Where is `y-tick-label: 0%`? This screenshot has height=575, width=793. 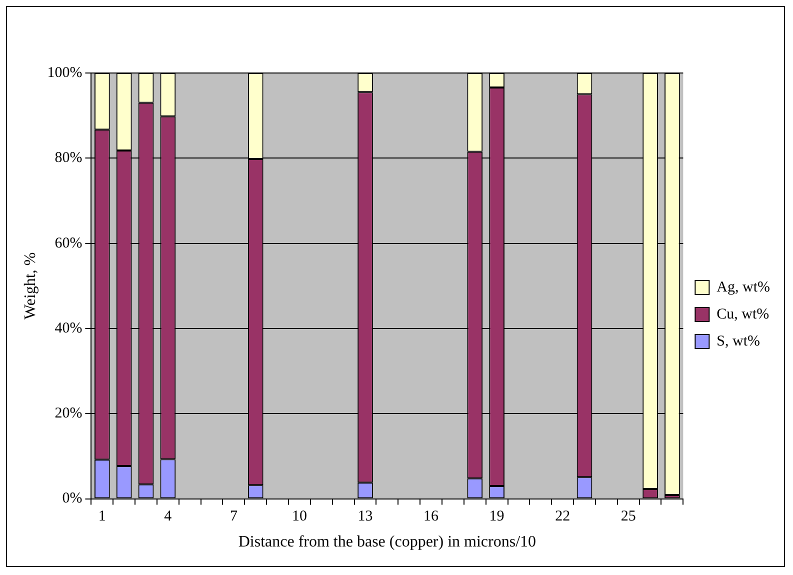 y-tick-label: 0% is located at coordinates (72, 498).